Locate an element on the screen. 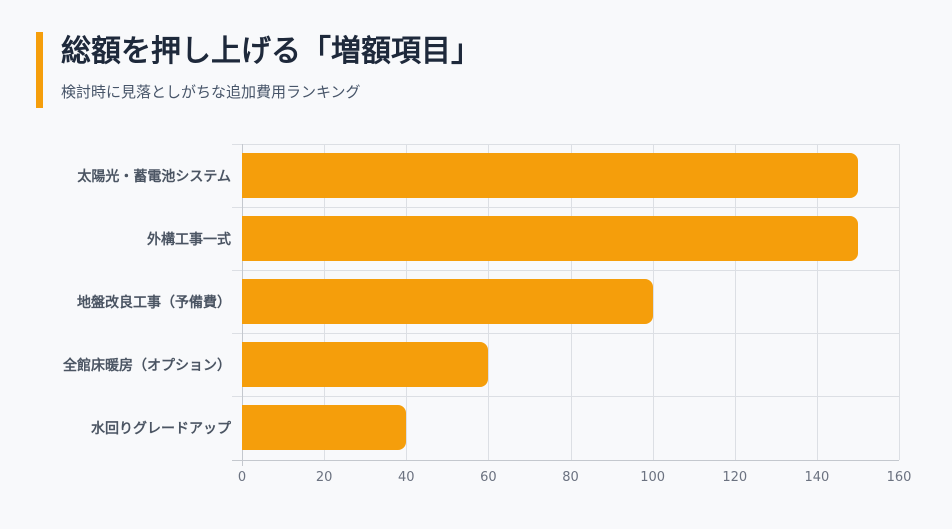 The height and width of the screenshot is (529, 952). x-tick-label: 40 is located at coordinates (406, 477).